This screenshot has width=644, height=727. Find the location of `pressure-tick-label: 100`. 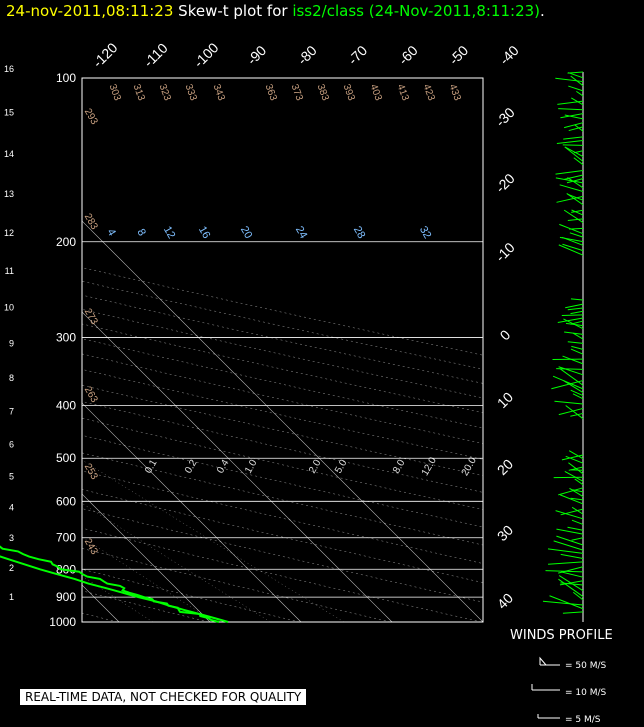

pressure-tick-label: 100 is located at coordinates (66, 78).